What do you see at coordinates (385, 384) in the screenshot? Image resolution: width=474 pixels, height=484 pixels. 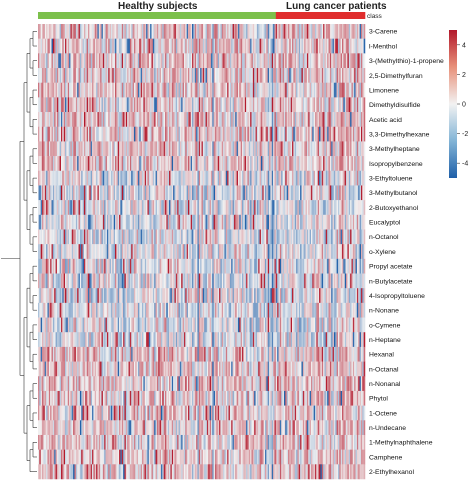 I see `row-label: n-Nonanal` at bounding box center [385, 384].